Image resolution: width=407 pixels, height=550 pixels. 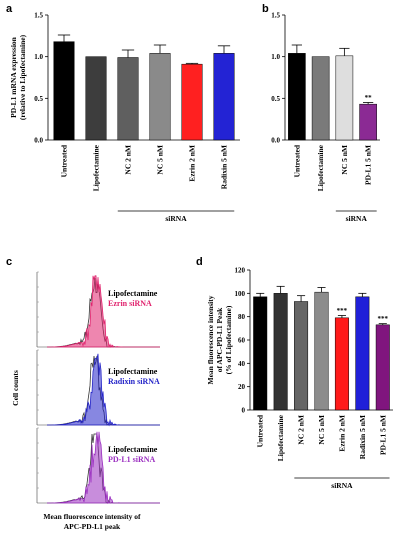 I want to click on y-axis-label: Mean fluorescence intensity, so click(x=210, y=339).